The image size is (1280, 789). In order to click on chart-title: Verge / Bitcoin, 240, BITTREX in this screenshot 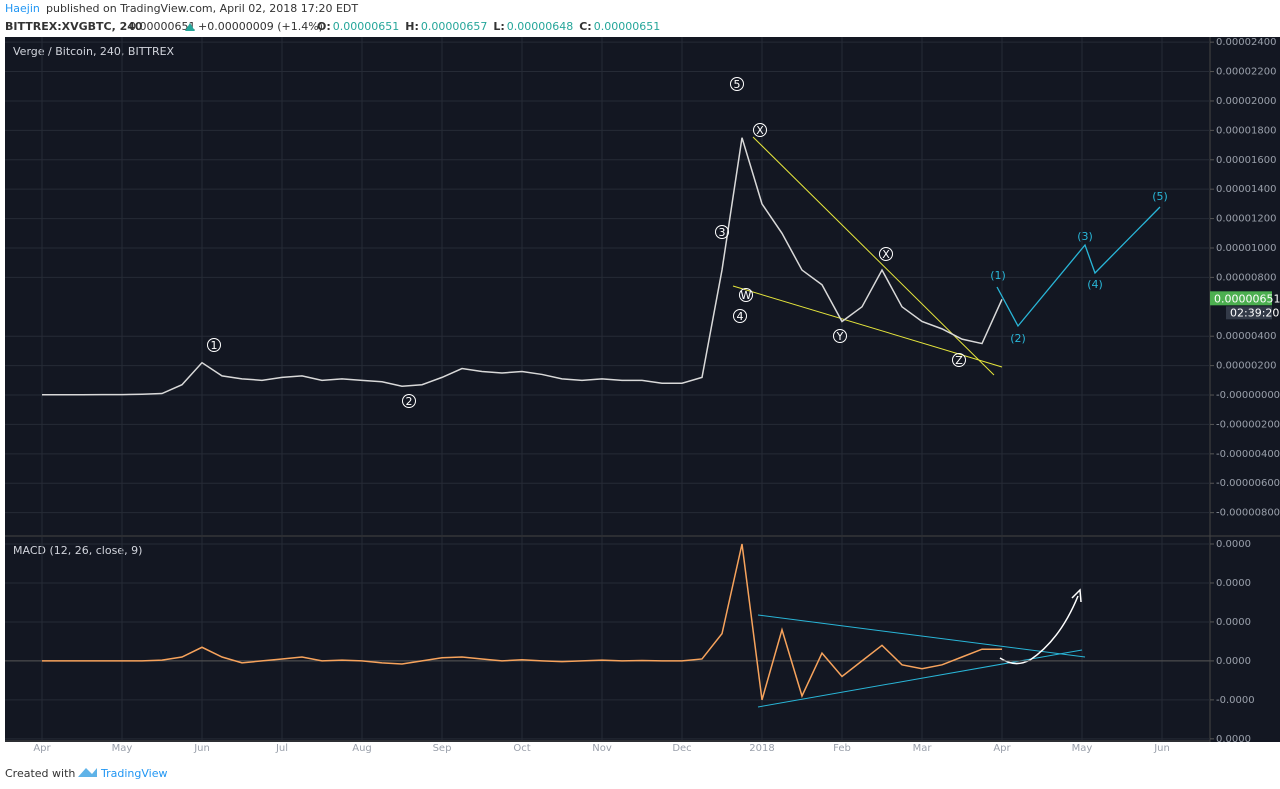, I will do `click(94, 51)`.